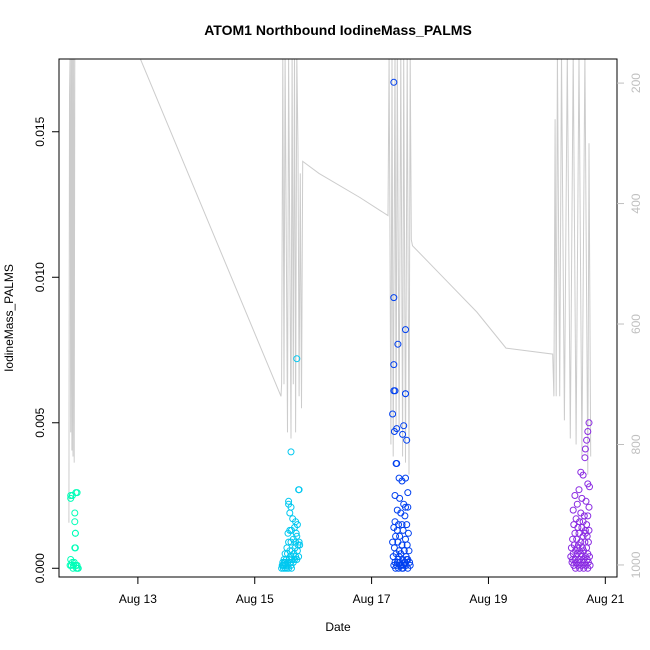  Describe the element at coordinates (488, 599) in the screenshot. I see `x-tick-label: Aug 19` at that location.